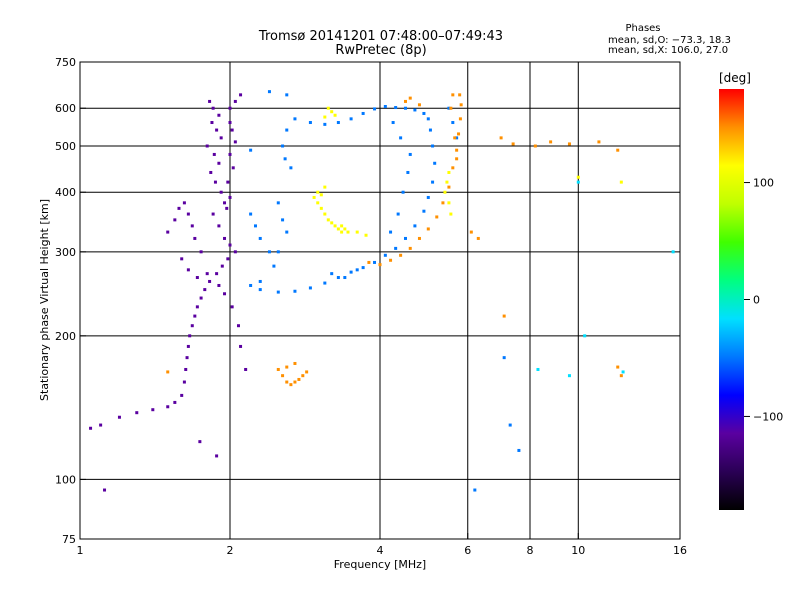  What do you see at coordinates (65, 146) in the screenshot?
I see `y-tick-label: 500` at bounding box center [65, 146].